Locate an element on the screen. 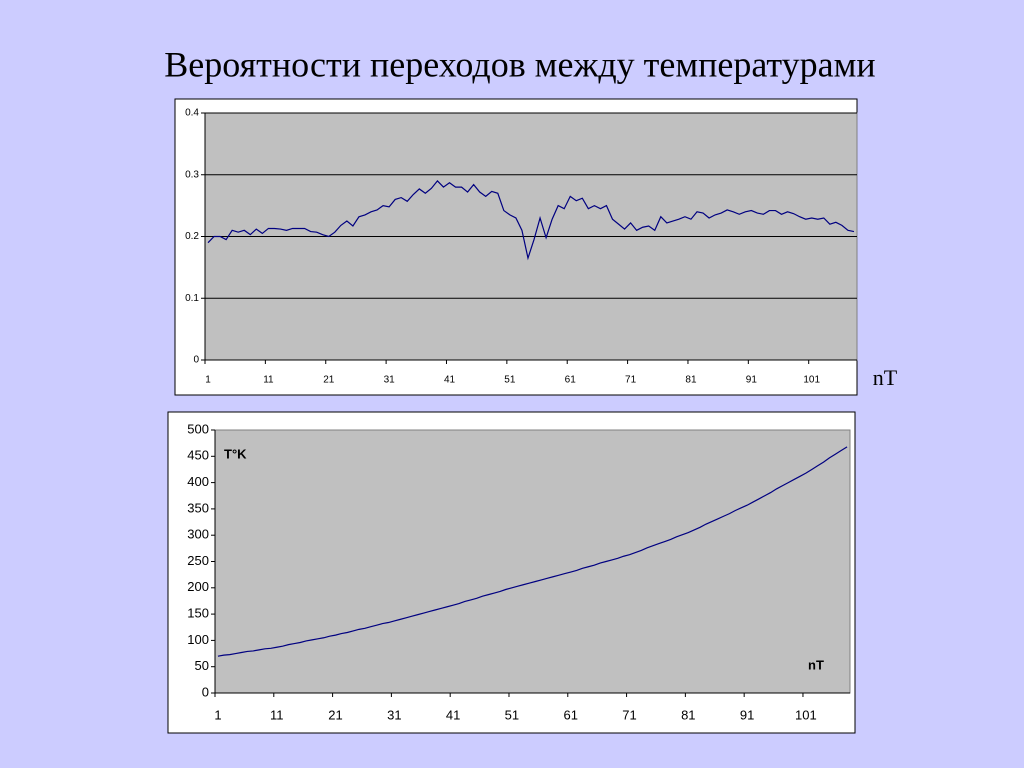 The image size is (1024, 768). y-tick-label: 0.3 is located at coordinates (192, 174).